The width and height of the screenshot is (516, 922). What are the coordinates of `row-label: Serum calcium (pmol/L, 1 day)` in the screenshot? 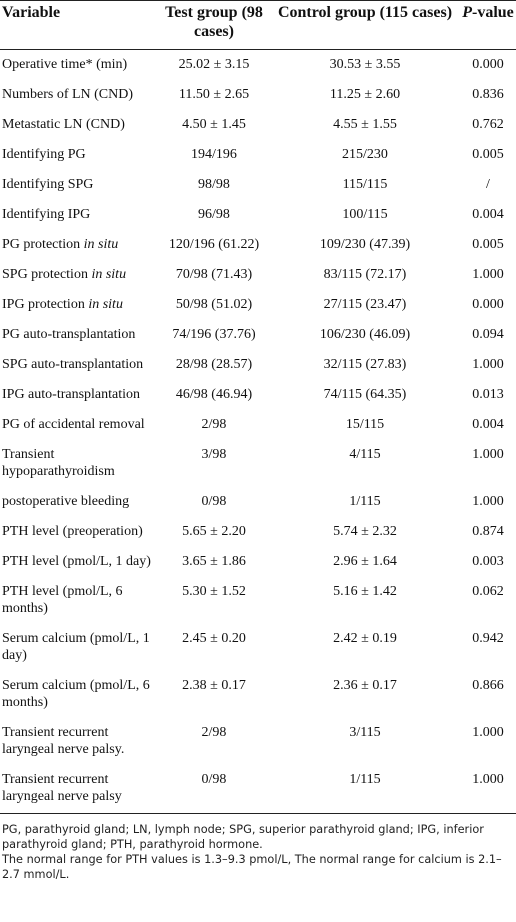 It's located at (76, 647).